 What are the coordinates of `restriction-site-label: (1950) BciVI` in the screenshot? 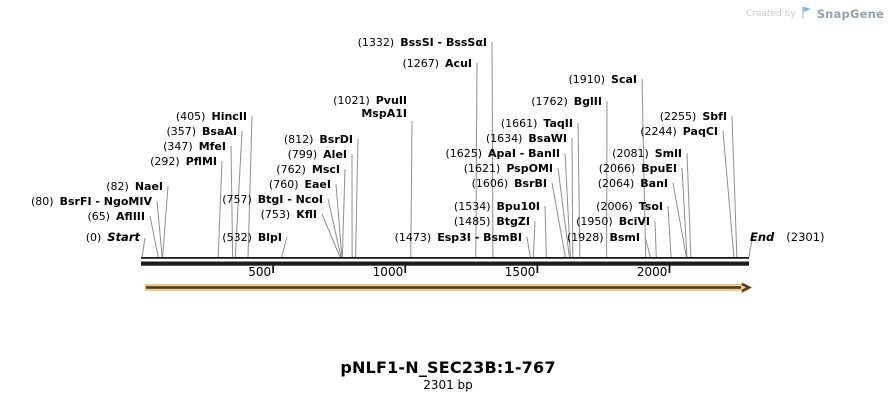 It's located at (613, 221).